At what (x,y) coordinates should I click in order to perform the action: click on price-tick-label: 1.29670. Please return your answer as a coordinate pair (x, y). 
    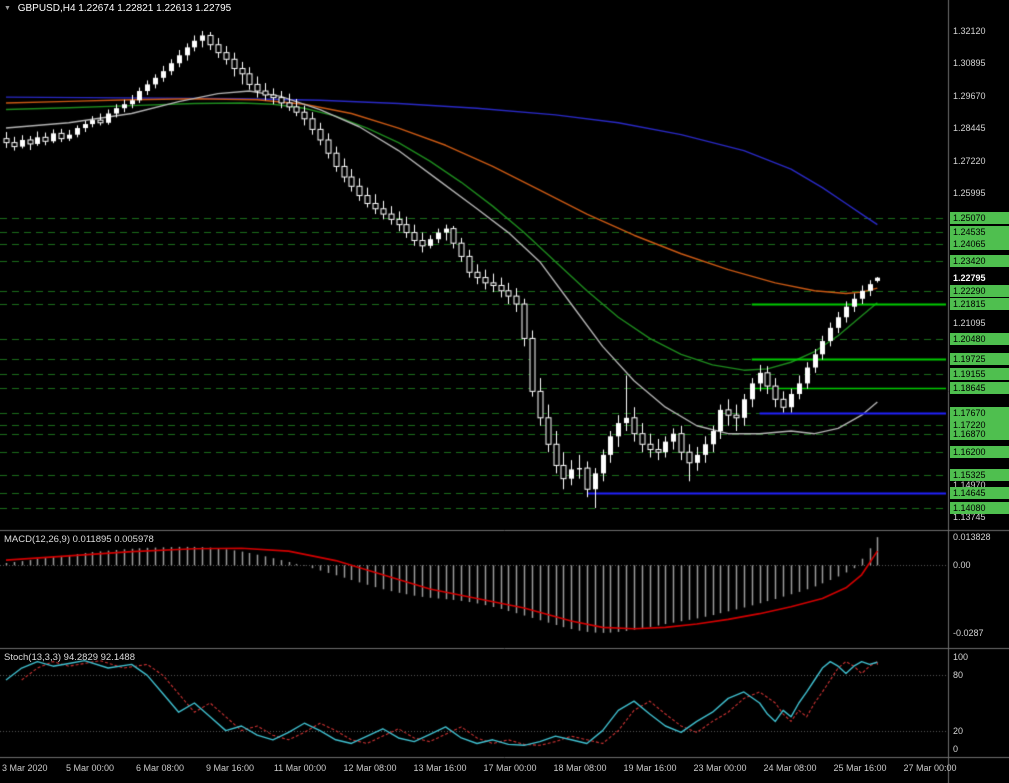
    Looking at the image, I should click on (969, 95).